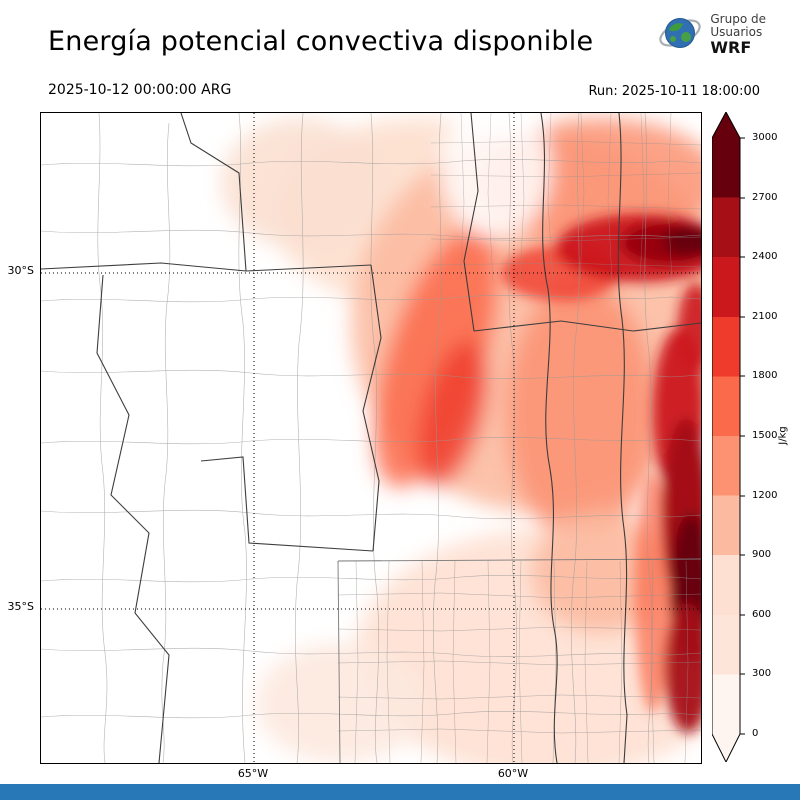 The height and width of the screenshot is (800, 800). What do you see at coordinates (783, 435) in the screenshot?
I see `colorbar-unit-label: J/kg` at bounding box center [783, 435].